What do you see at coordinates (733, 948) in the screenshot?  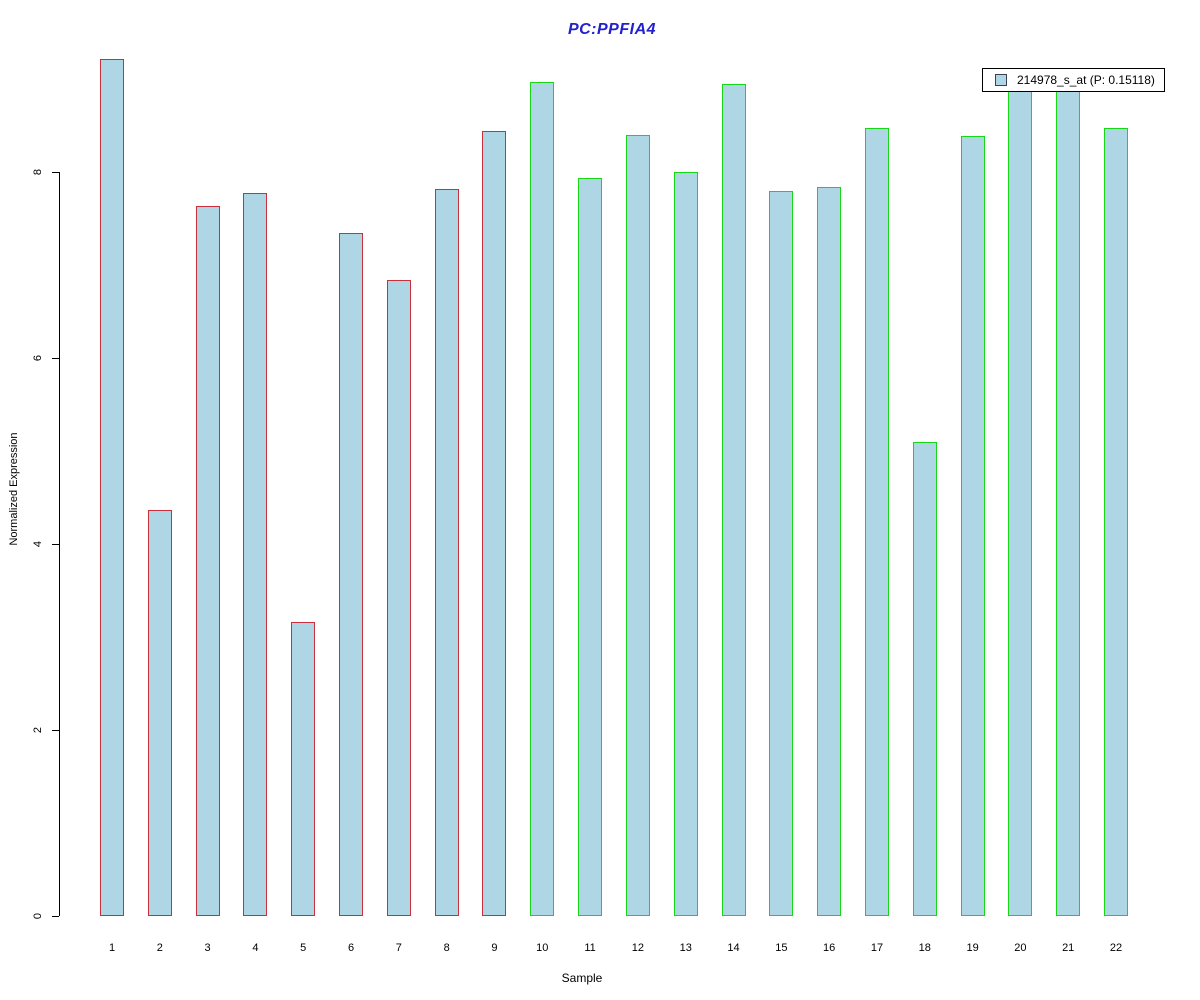 I see `x-tick-label: 14` at bounding box center [733, 948].